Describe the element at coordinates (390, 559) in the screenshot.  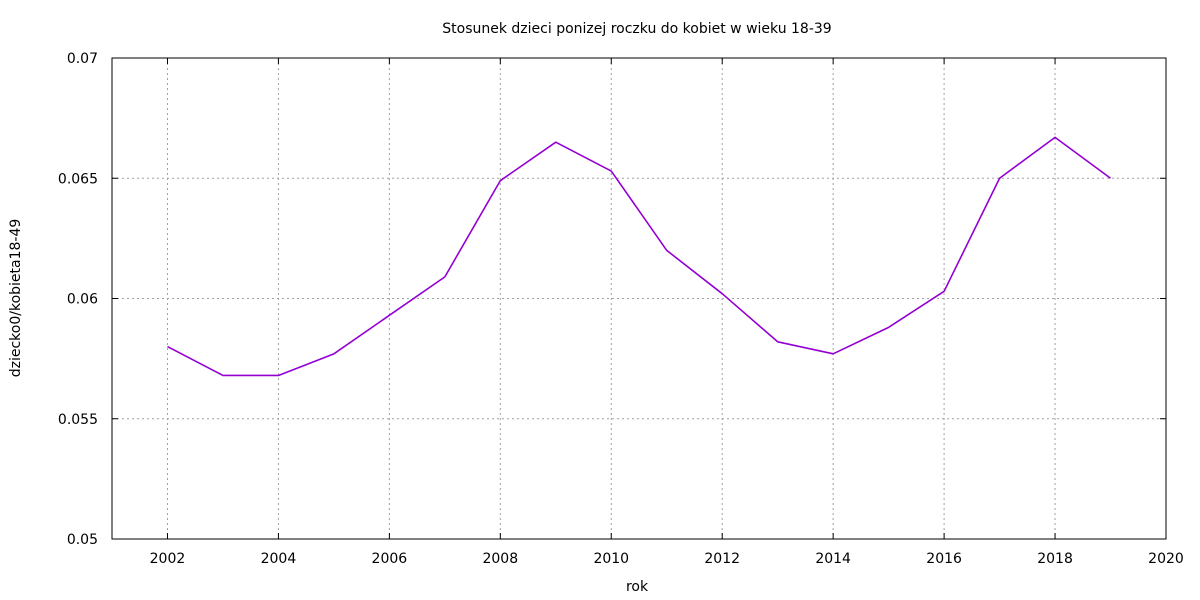
I see `x-tick-label: 2006` at that location.